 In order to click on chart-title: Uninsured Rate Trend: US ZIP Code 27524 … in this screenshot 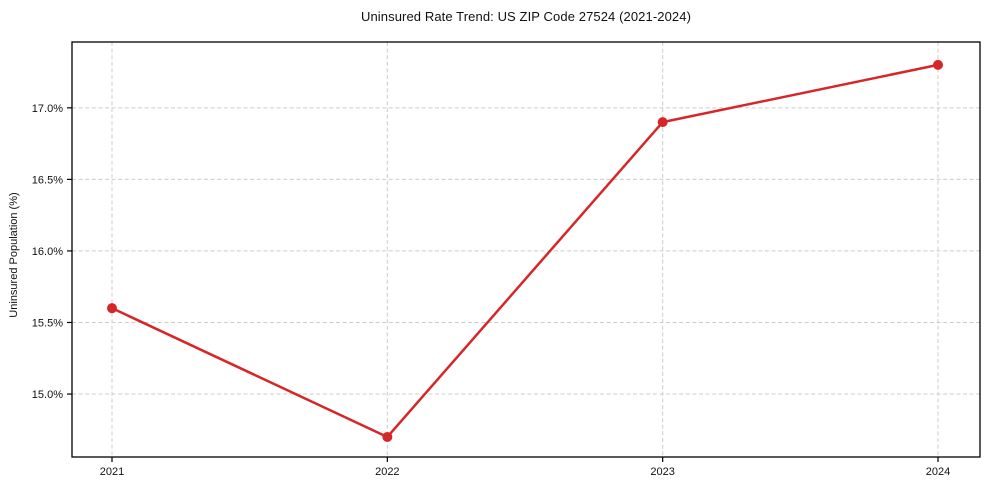, I will do `click(526, 16)`.